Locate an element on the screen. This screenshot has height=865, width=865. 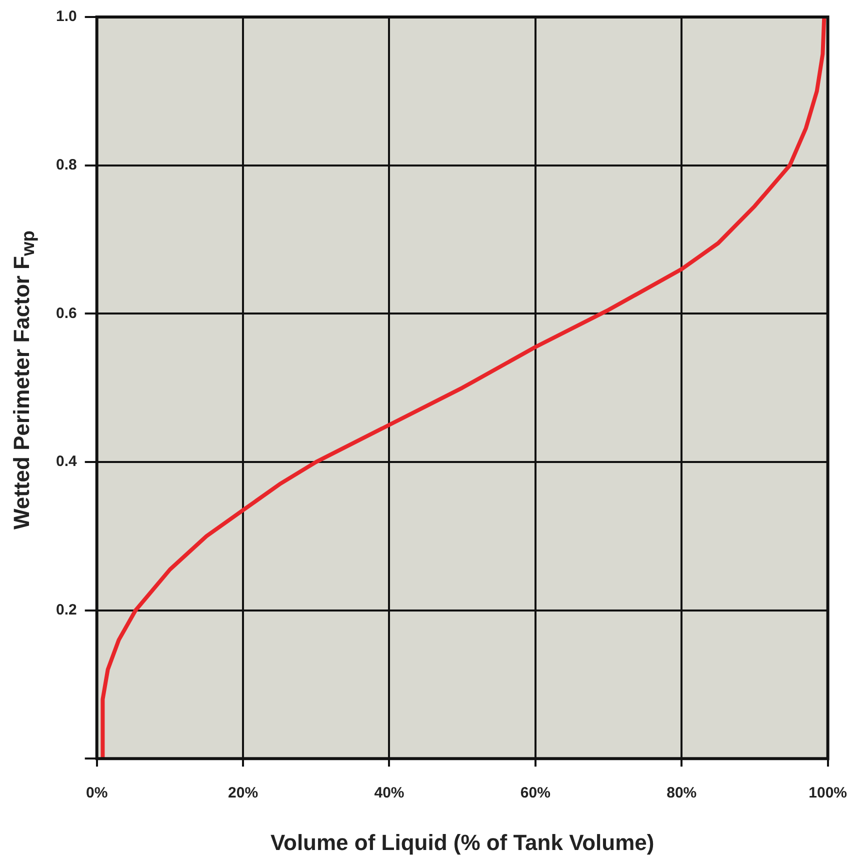
y-tick-label: 0.2 is located at coordinates (66, 609).